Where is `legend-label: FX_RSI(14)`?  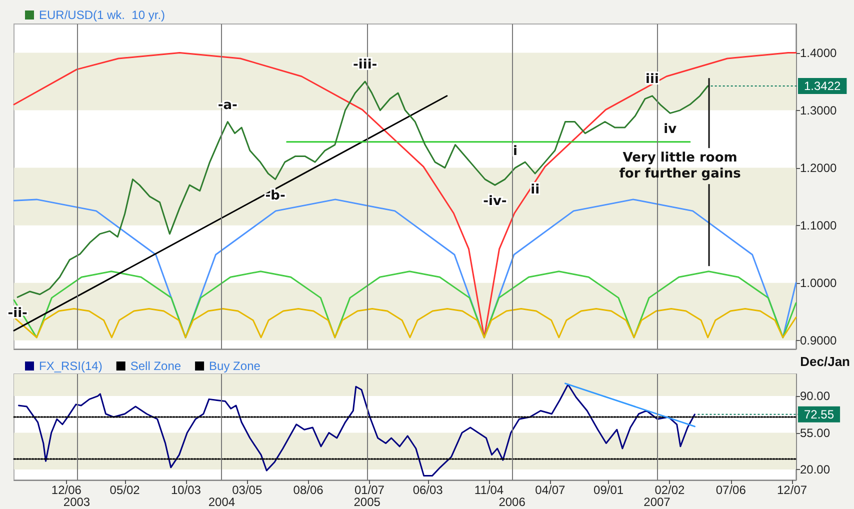 legend-label: FX_RSI(14) is located at coordinates (70, 366).